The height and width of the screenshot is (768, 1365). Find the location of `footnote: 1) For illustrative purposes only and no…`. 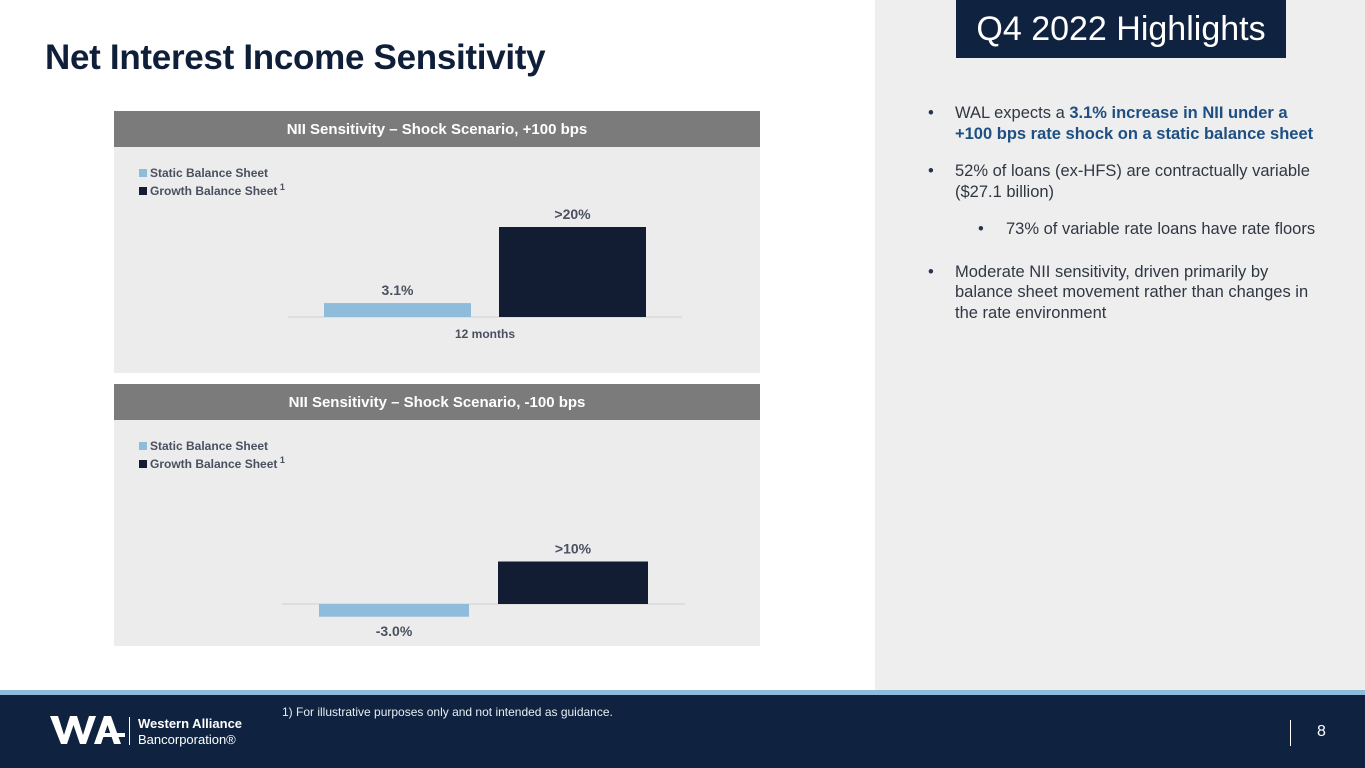

footnote: 1) For illustrative purposes only and no… is located at coordinates (447, 712).